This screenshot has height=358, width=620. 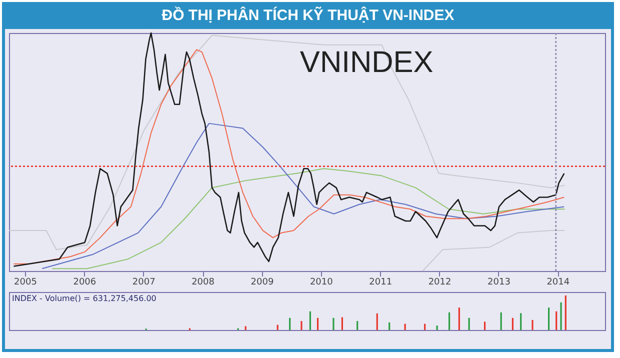 I want to click on x-tick-label: 2006, so click(x=84, y=283).